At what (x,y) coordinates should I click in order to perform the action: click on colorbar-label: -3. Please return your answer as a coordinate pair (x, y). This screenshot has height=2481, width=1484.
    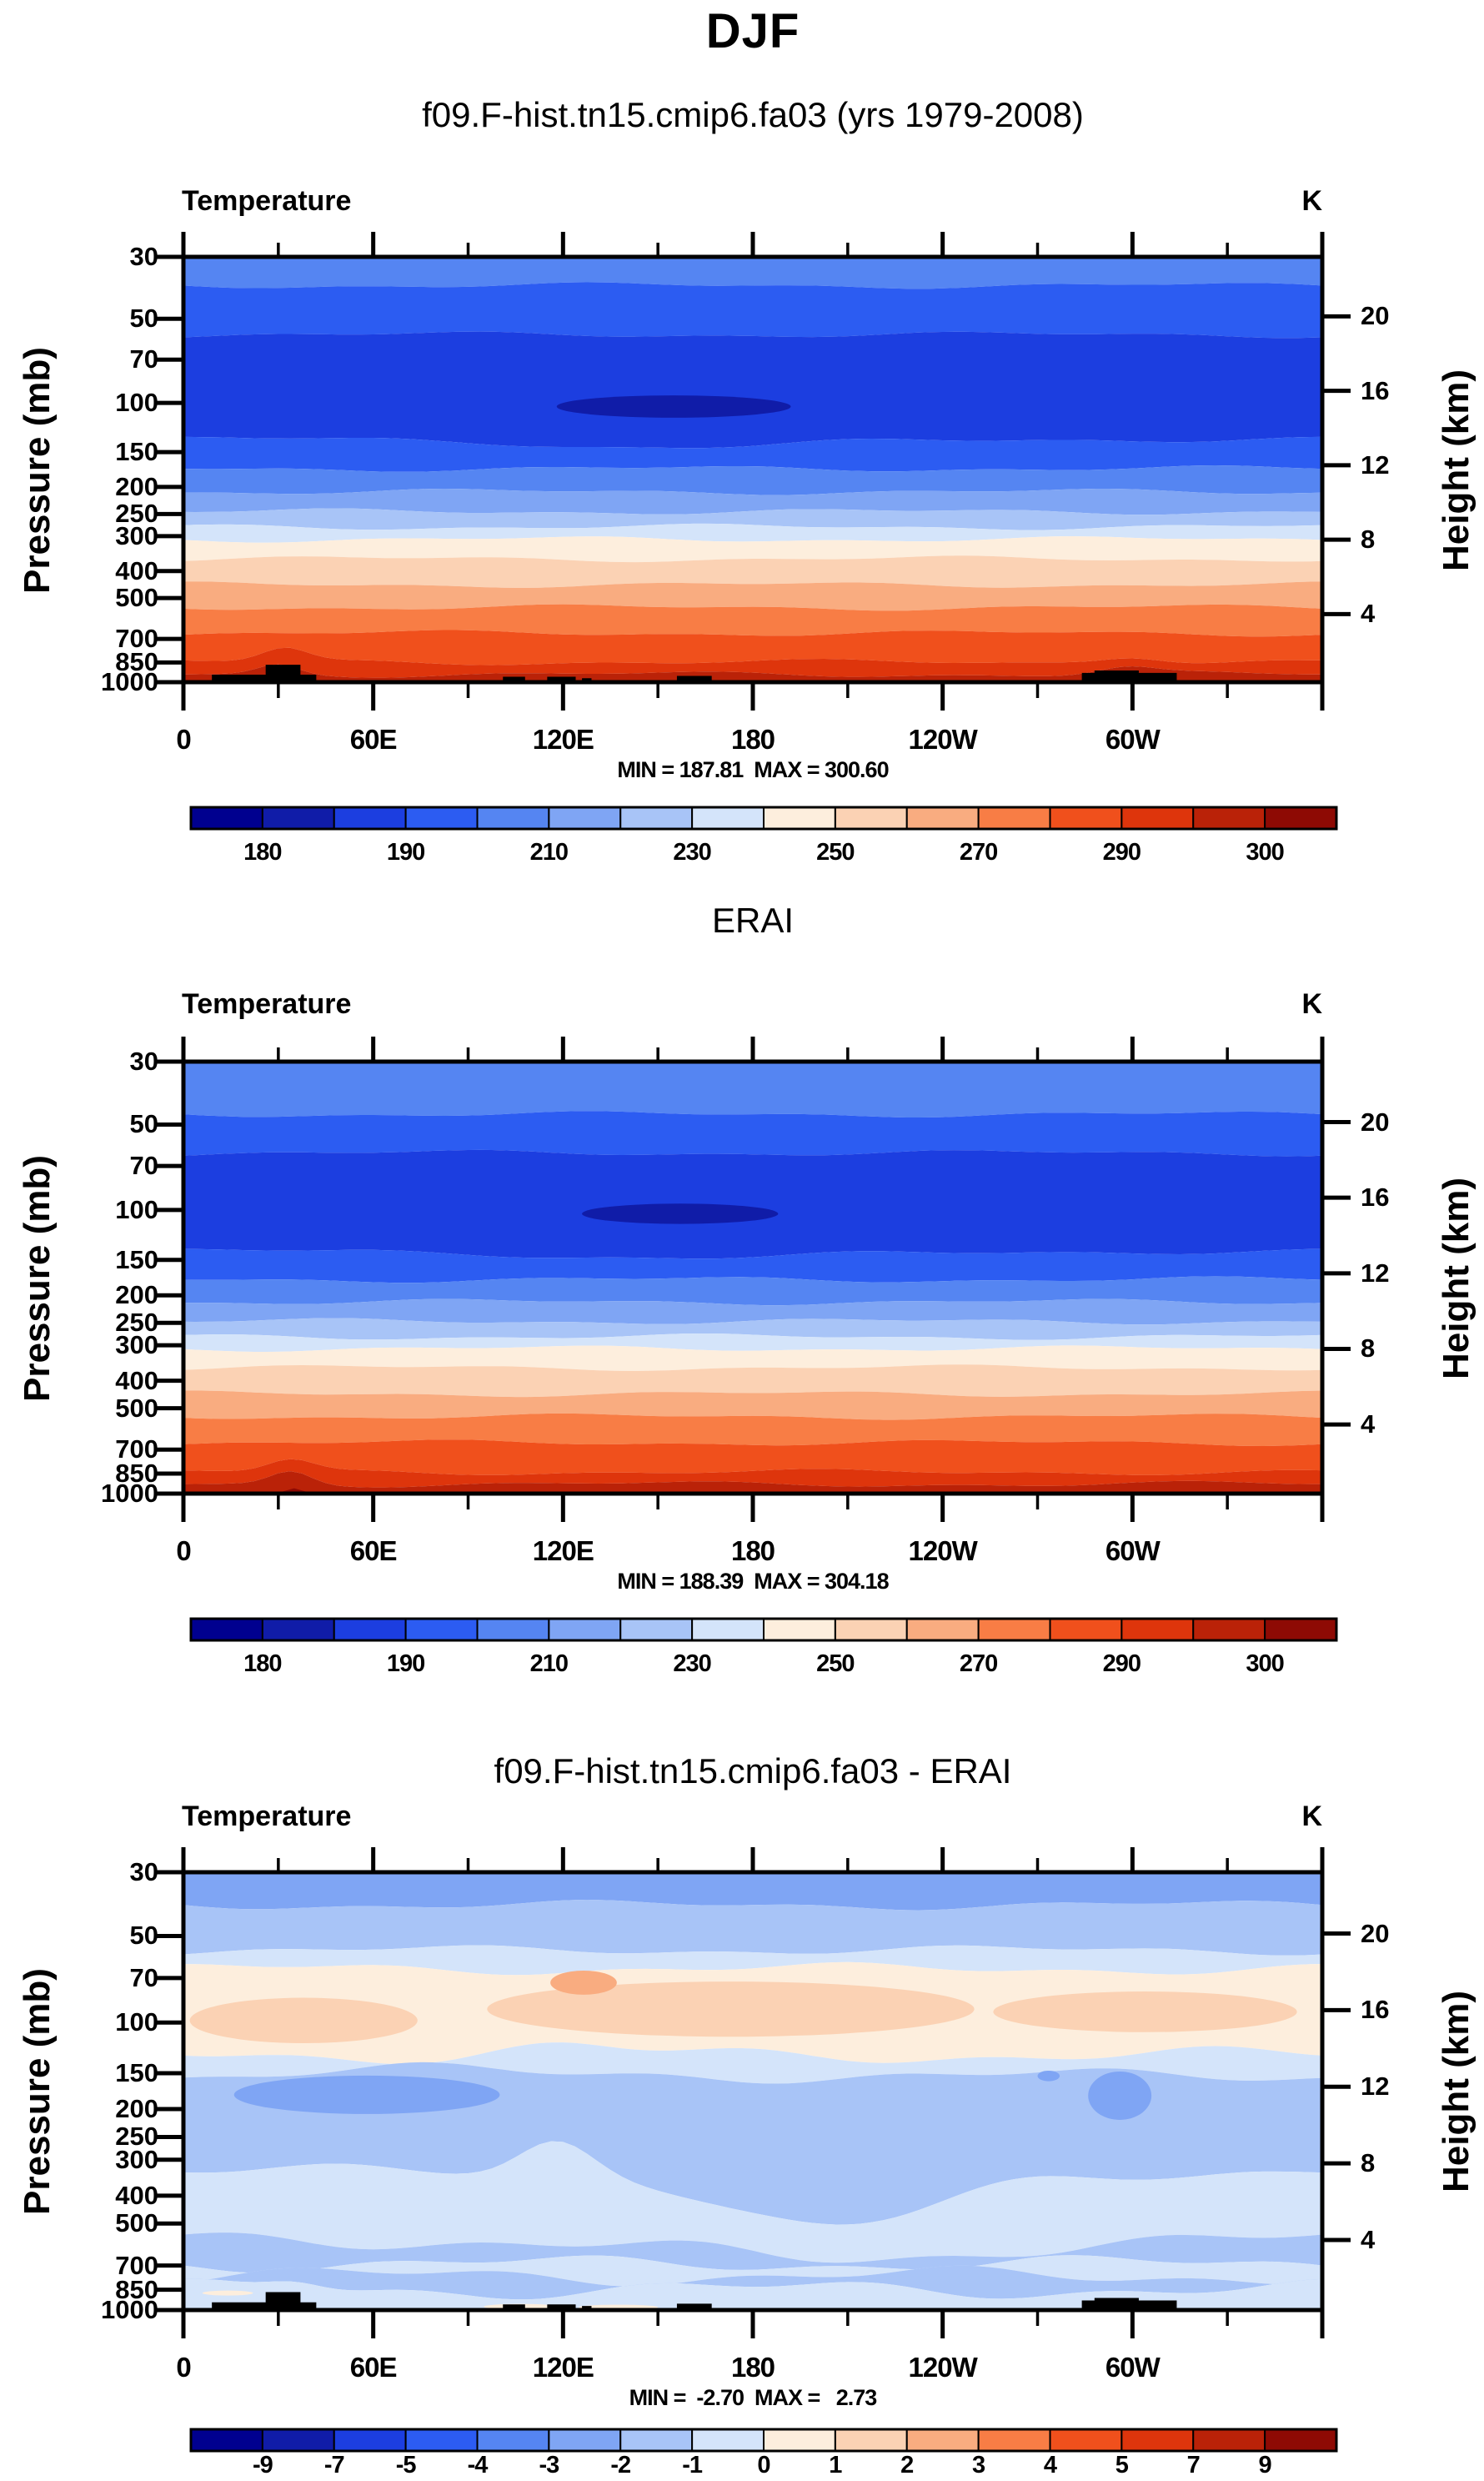
    Looking at the image, I should click on (549, 2465).